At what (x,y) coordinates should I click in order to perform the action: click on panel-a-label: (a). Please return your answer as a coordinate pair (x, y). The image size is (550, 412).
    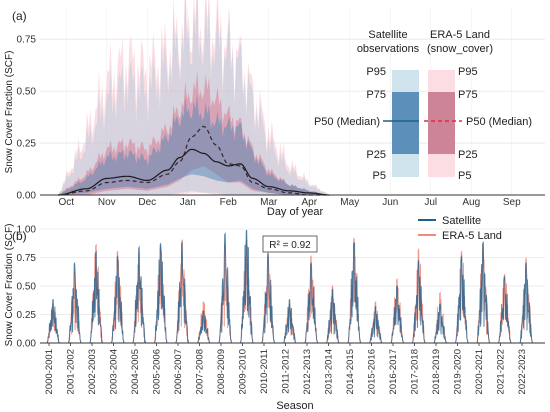
    Looking at the image, I should click on (19, 16).